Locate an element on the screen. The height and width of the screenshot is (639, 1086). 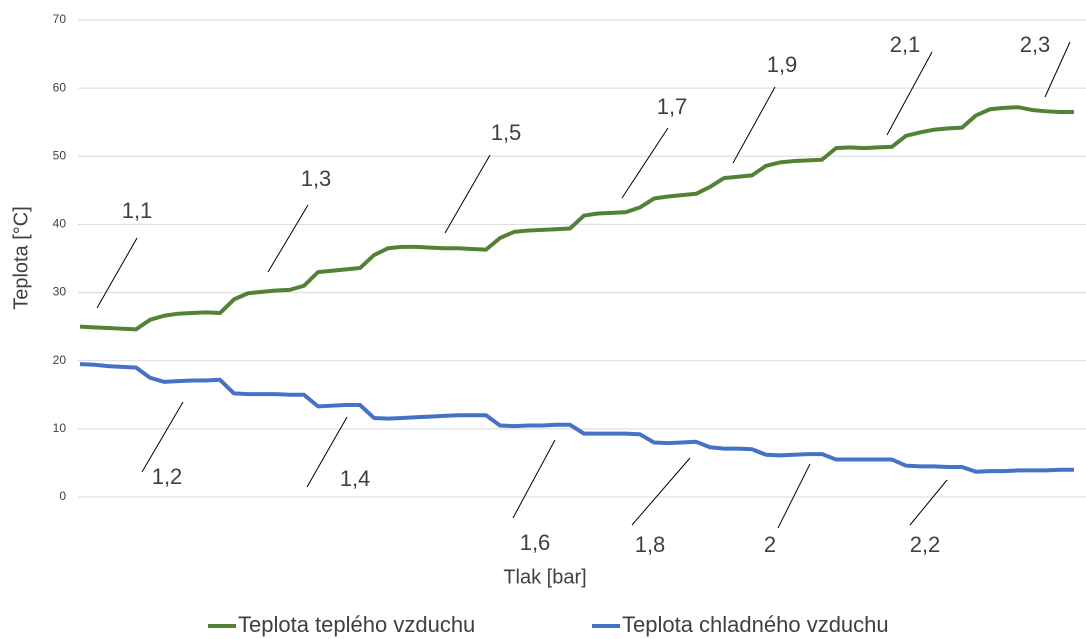
annotation: 1,2 is located at coordinates (167, 476).